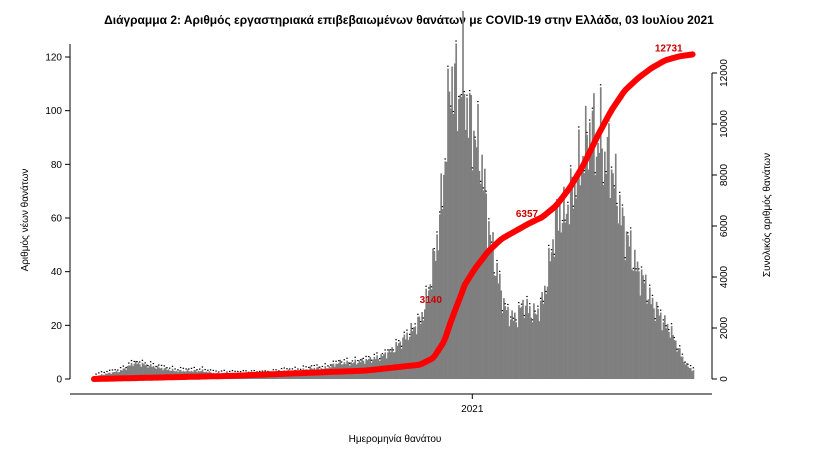 The width and height of the screenshot is (818, 455). Describe the element at coordinates (57, 219) in the screenshot. I see `y-tick-label: 60` at that location.